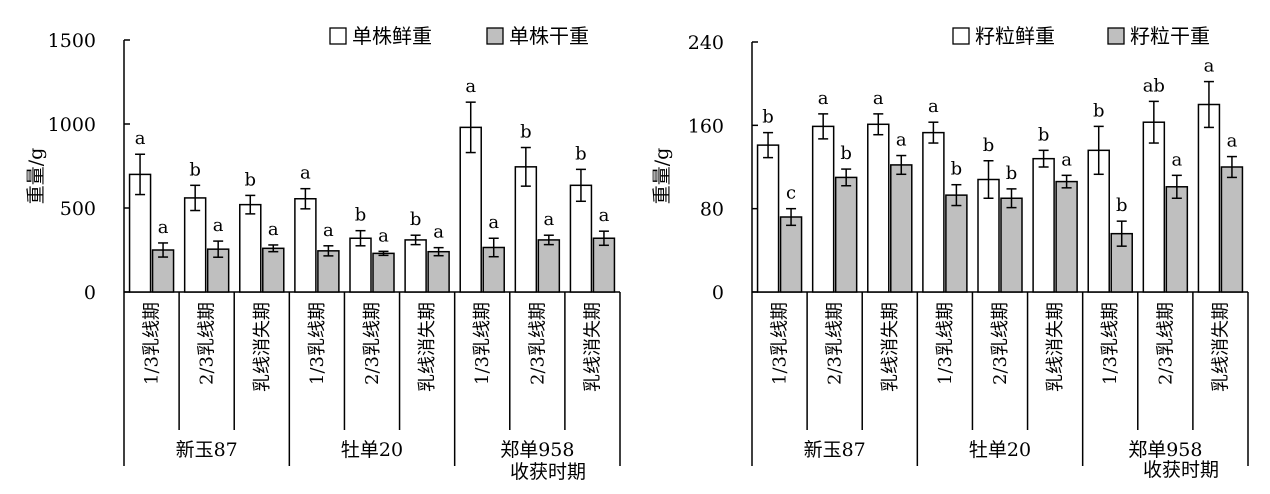  Describe the element at coordinates (791, 193) in the screenshot. I see `significance-letter: c` at that location.